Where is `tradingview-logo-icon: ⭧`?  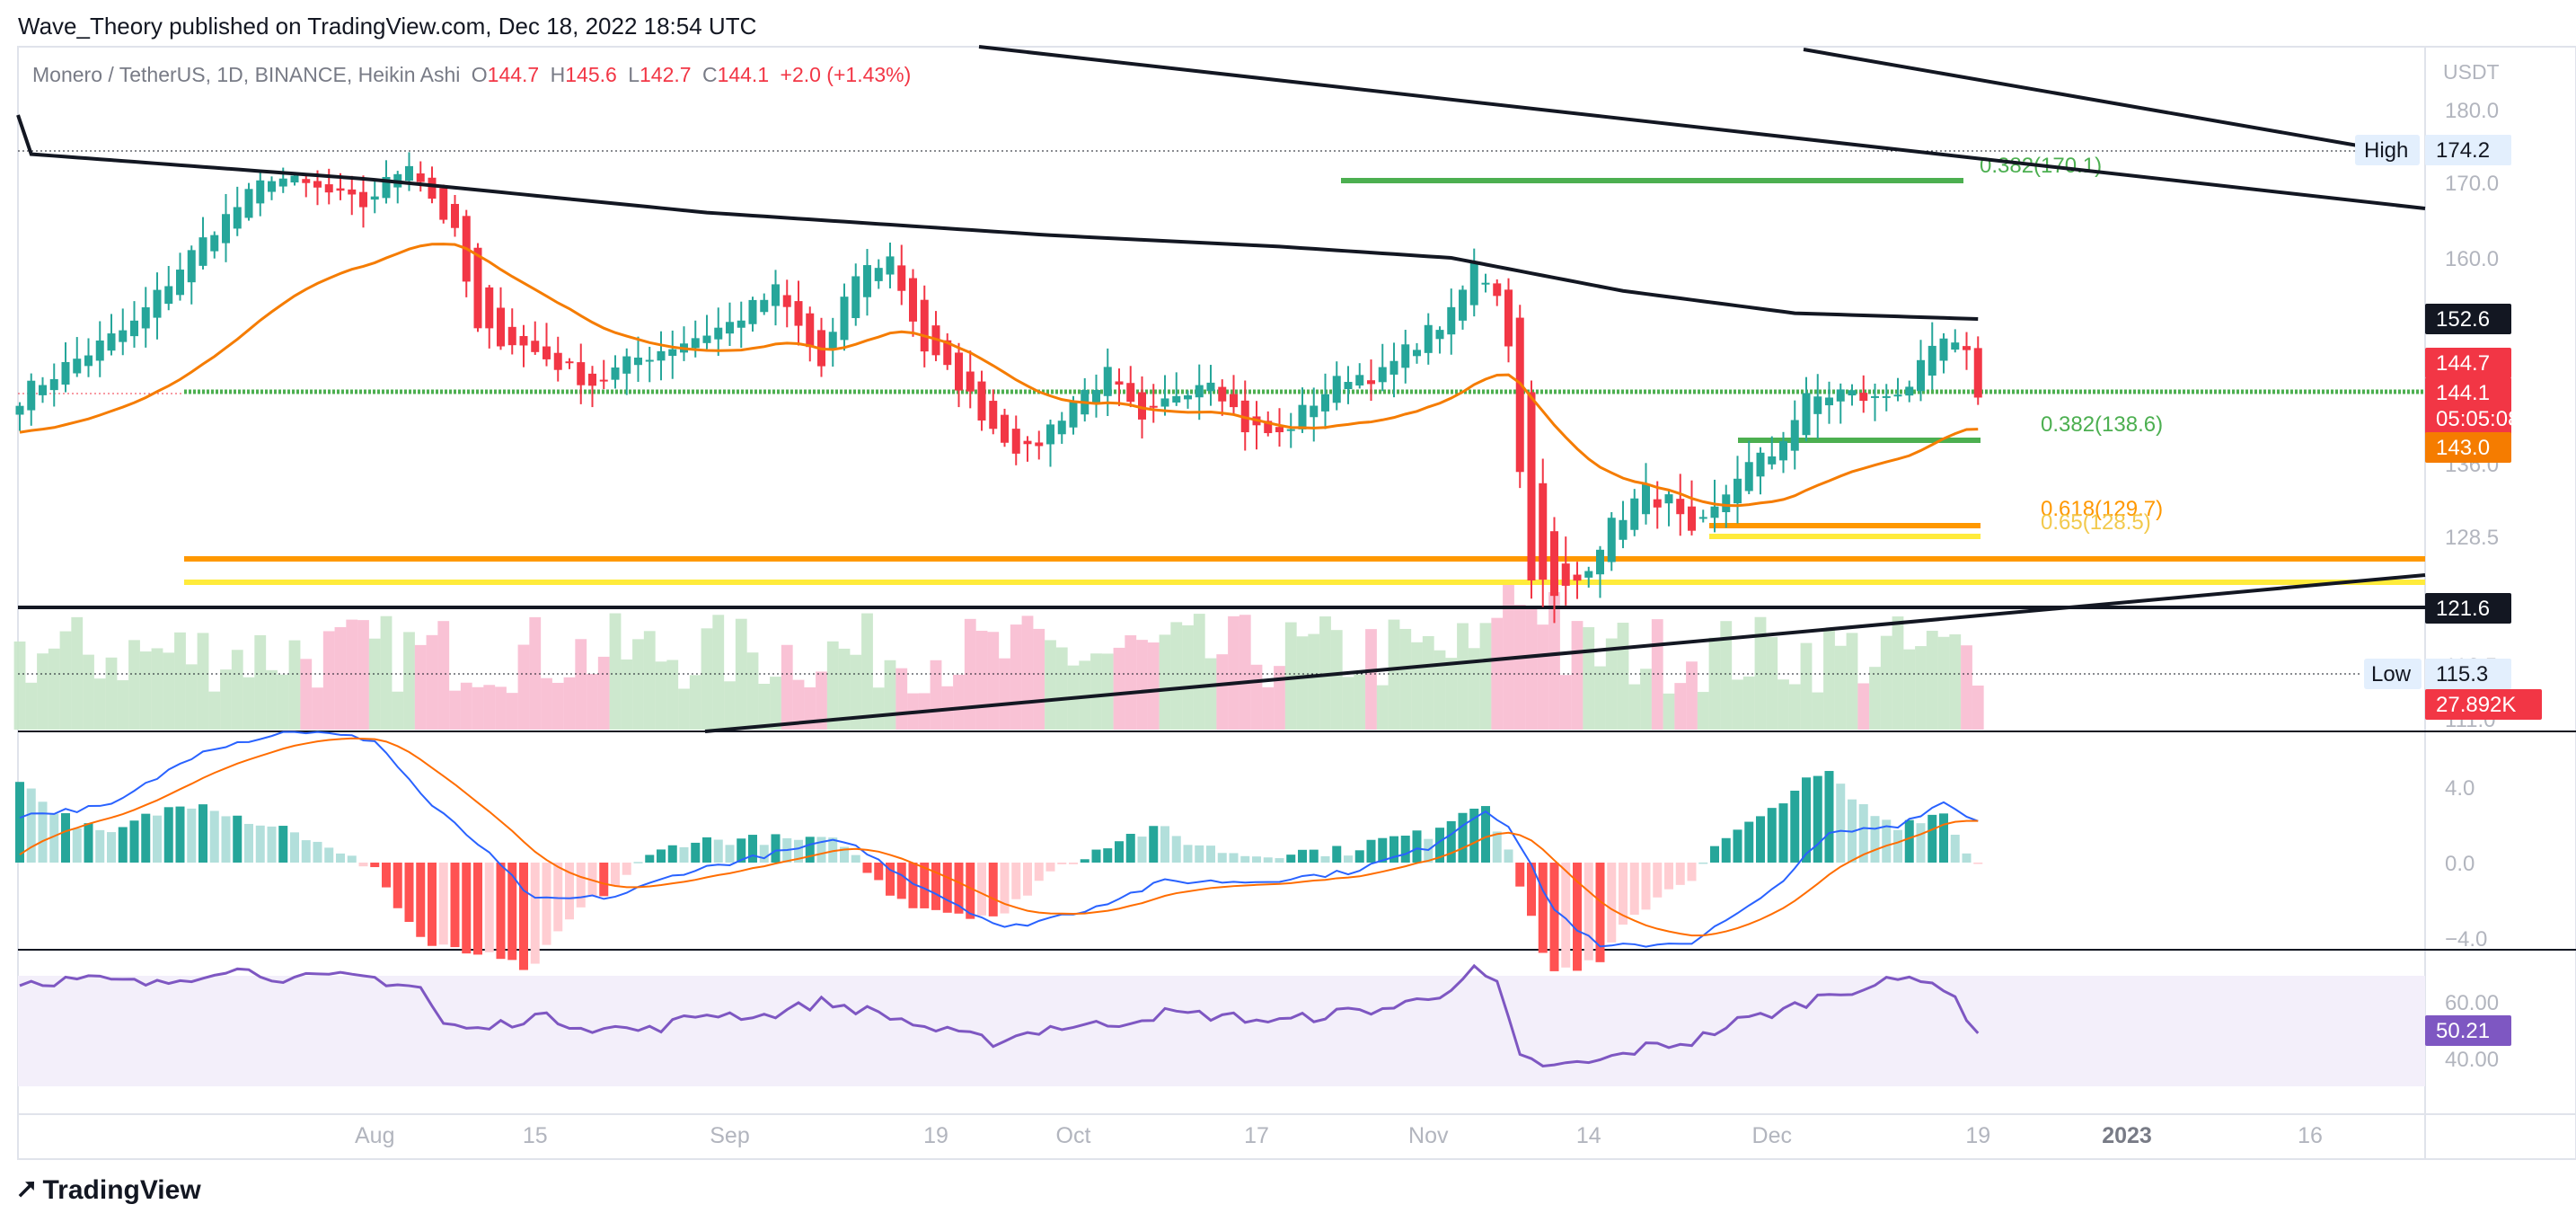
tradingview-logo-icon: ⭧ is located at coordinates (27, 1190).